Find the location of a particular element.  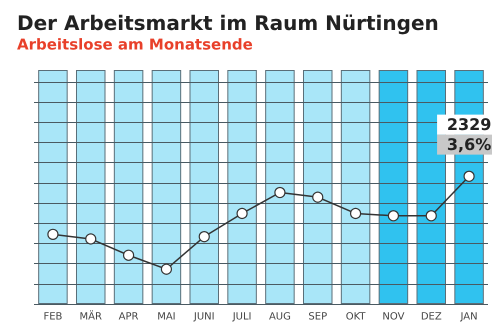

x-tick-label: SEP is located at coordinates (318, 317).